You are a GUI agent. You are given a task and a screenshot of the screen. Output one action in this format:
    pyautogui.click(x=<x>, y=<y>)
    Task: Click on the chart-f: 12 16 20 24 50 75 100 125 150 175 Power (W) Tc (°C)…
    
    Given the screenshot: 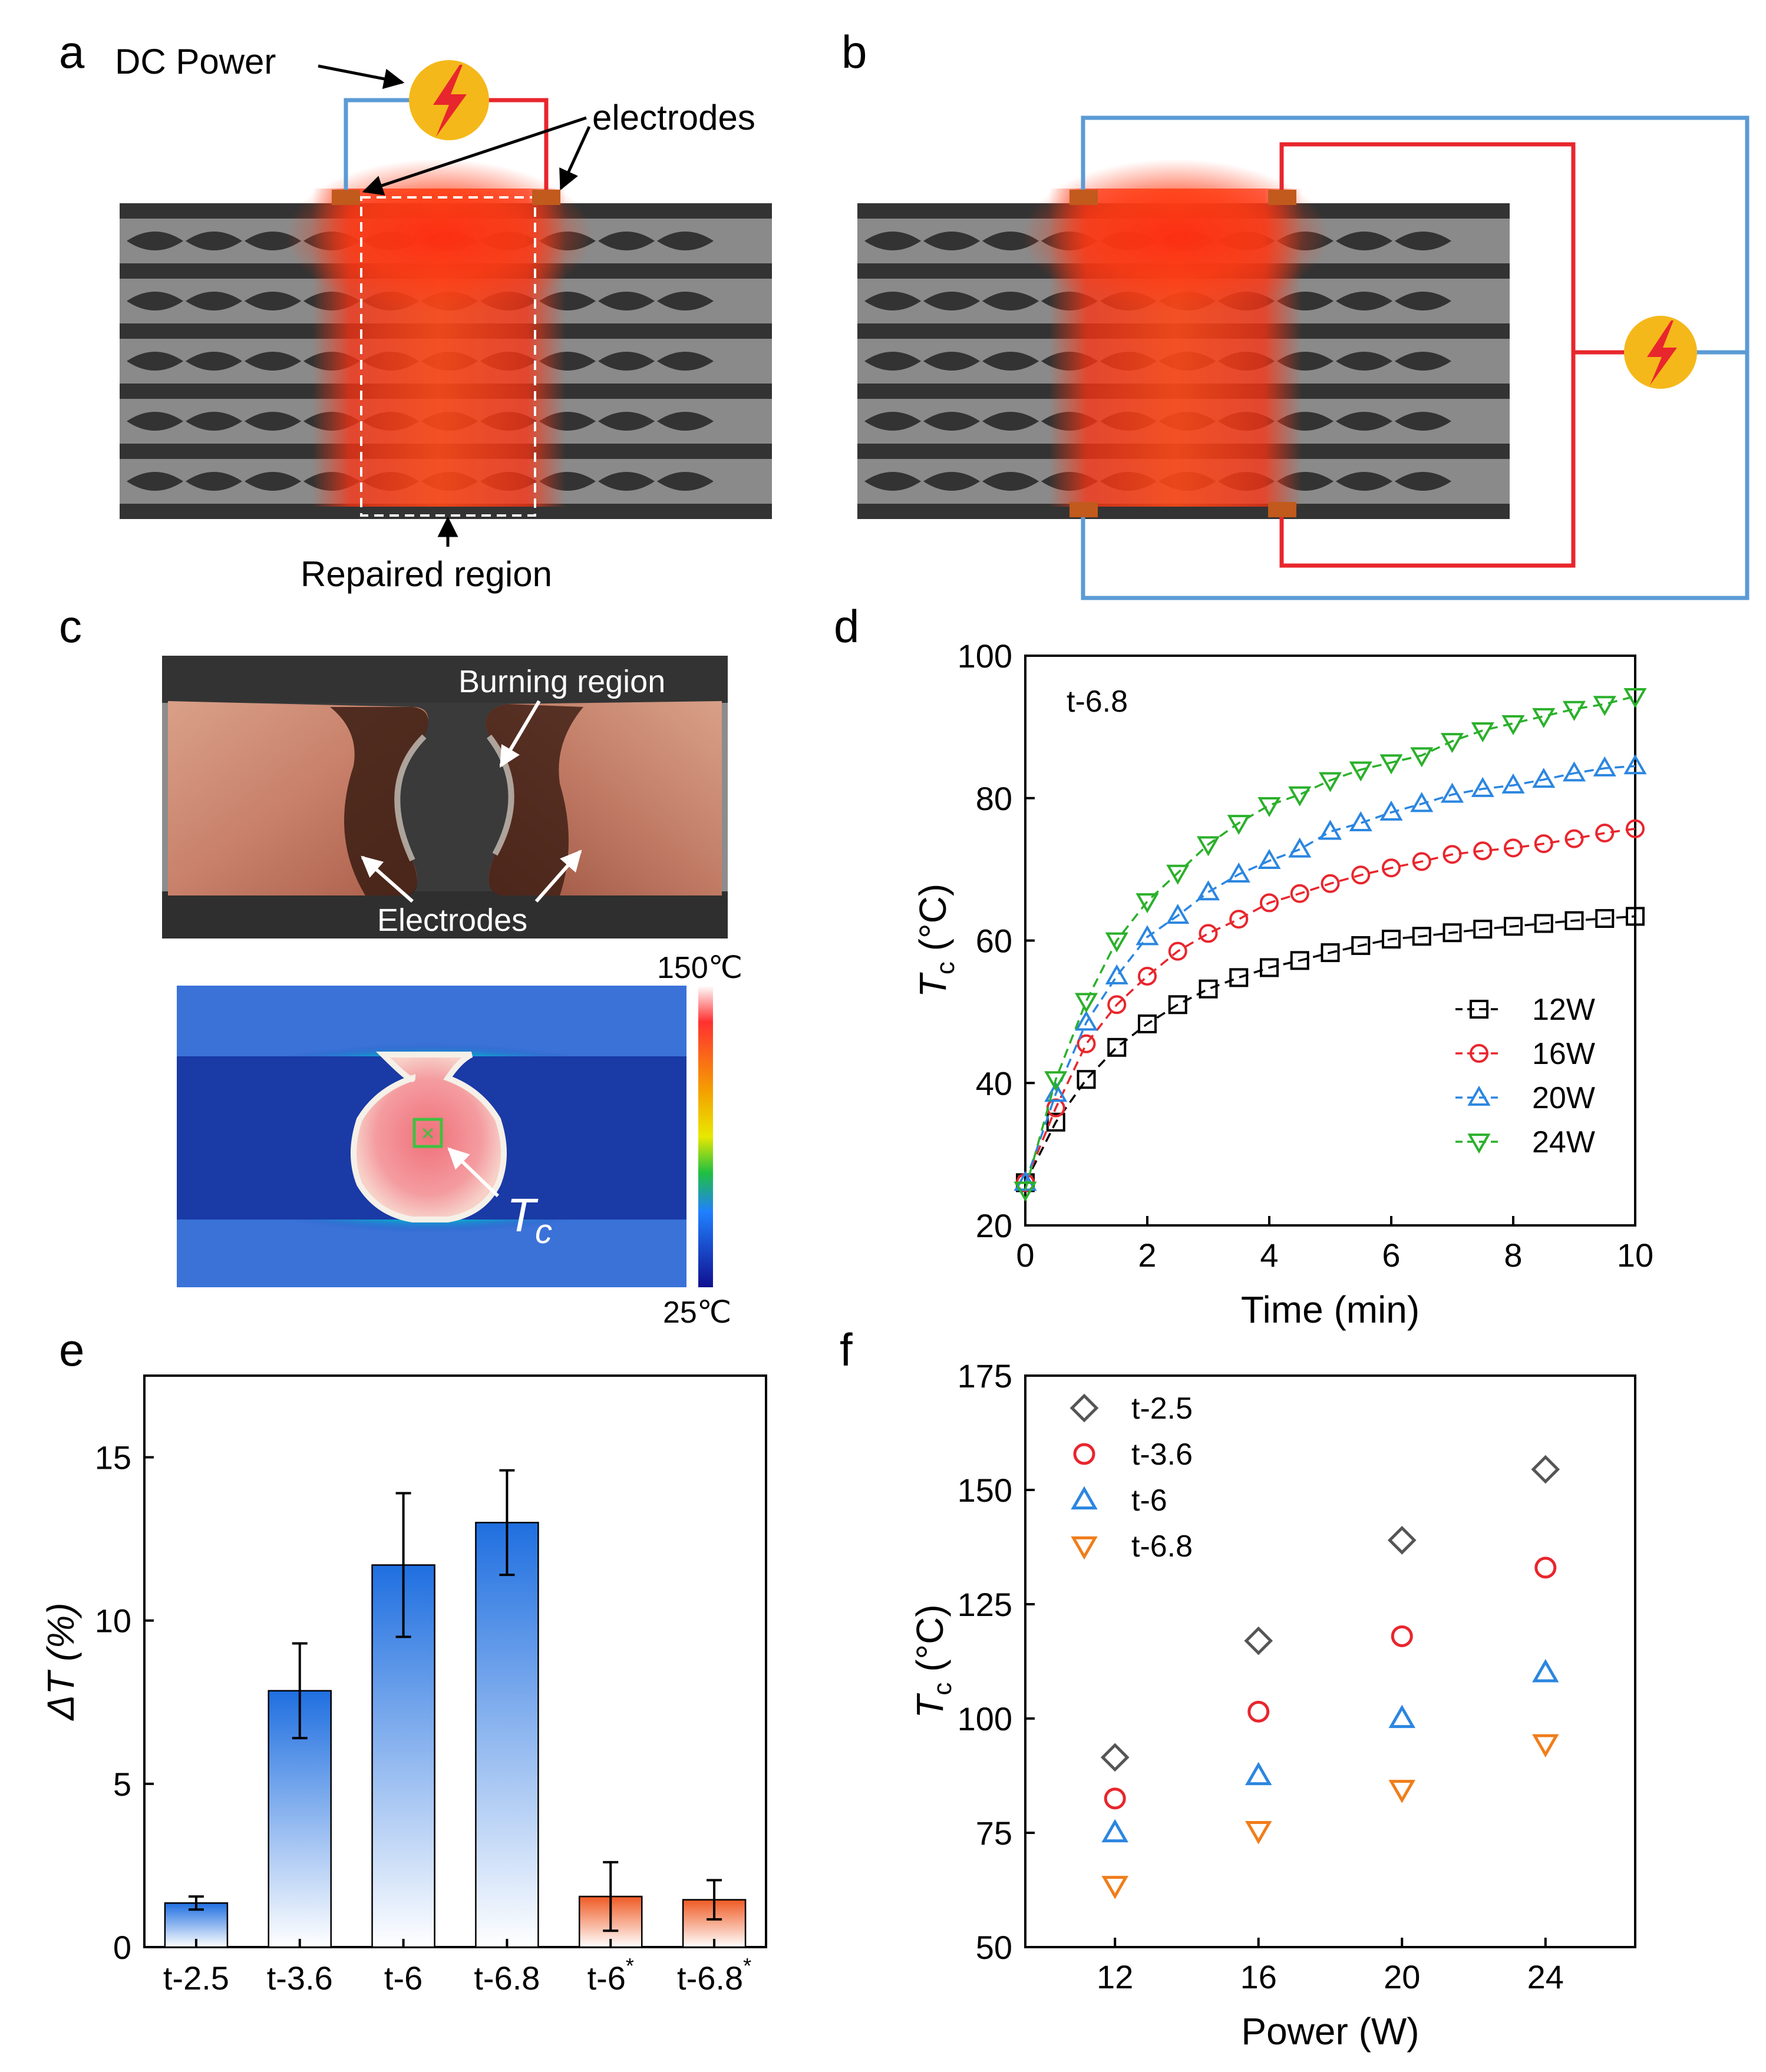 What is the action you would take?
    pyautogui.click(x=1272, y=1705)
    